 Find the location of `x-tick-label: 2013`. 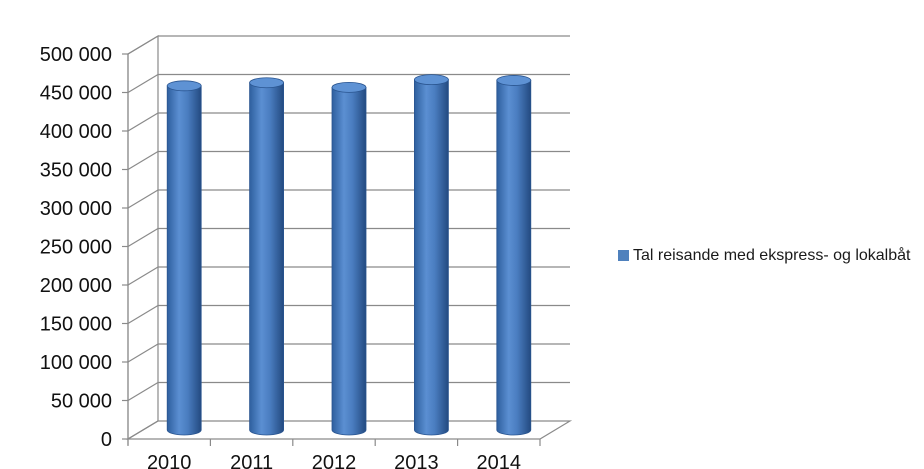

x-tick-label: 2013 is located at coordinates (416, 460).